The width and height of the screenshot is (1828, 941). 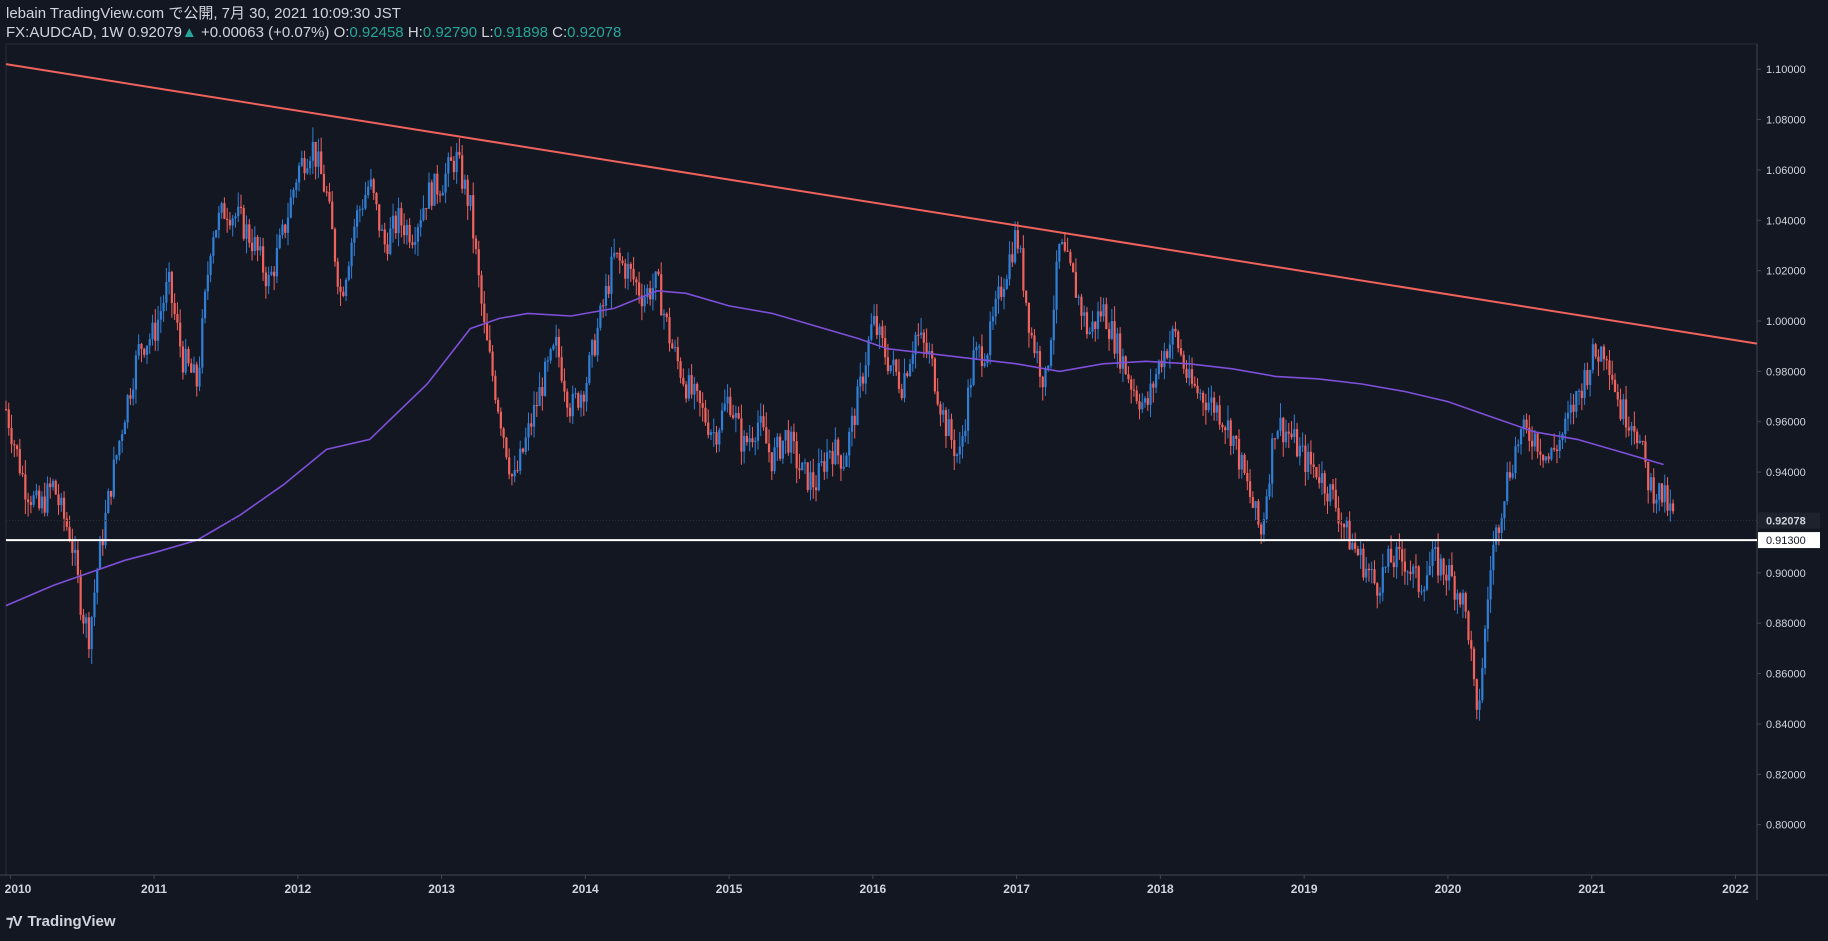 What do you see at coordinates (487, 32) in the screenshot?
I see `low-label: L:` at bounding box center [487, 32].